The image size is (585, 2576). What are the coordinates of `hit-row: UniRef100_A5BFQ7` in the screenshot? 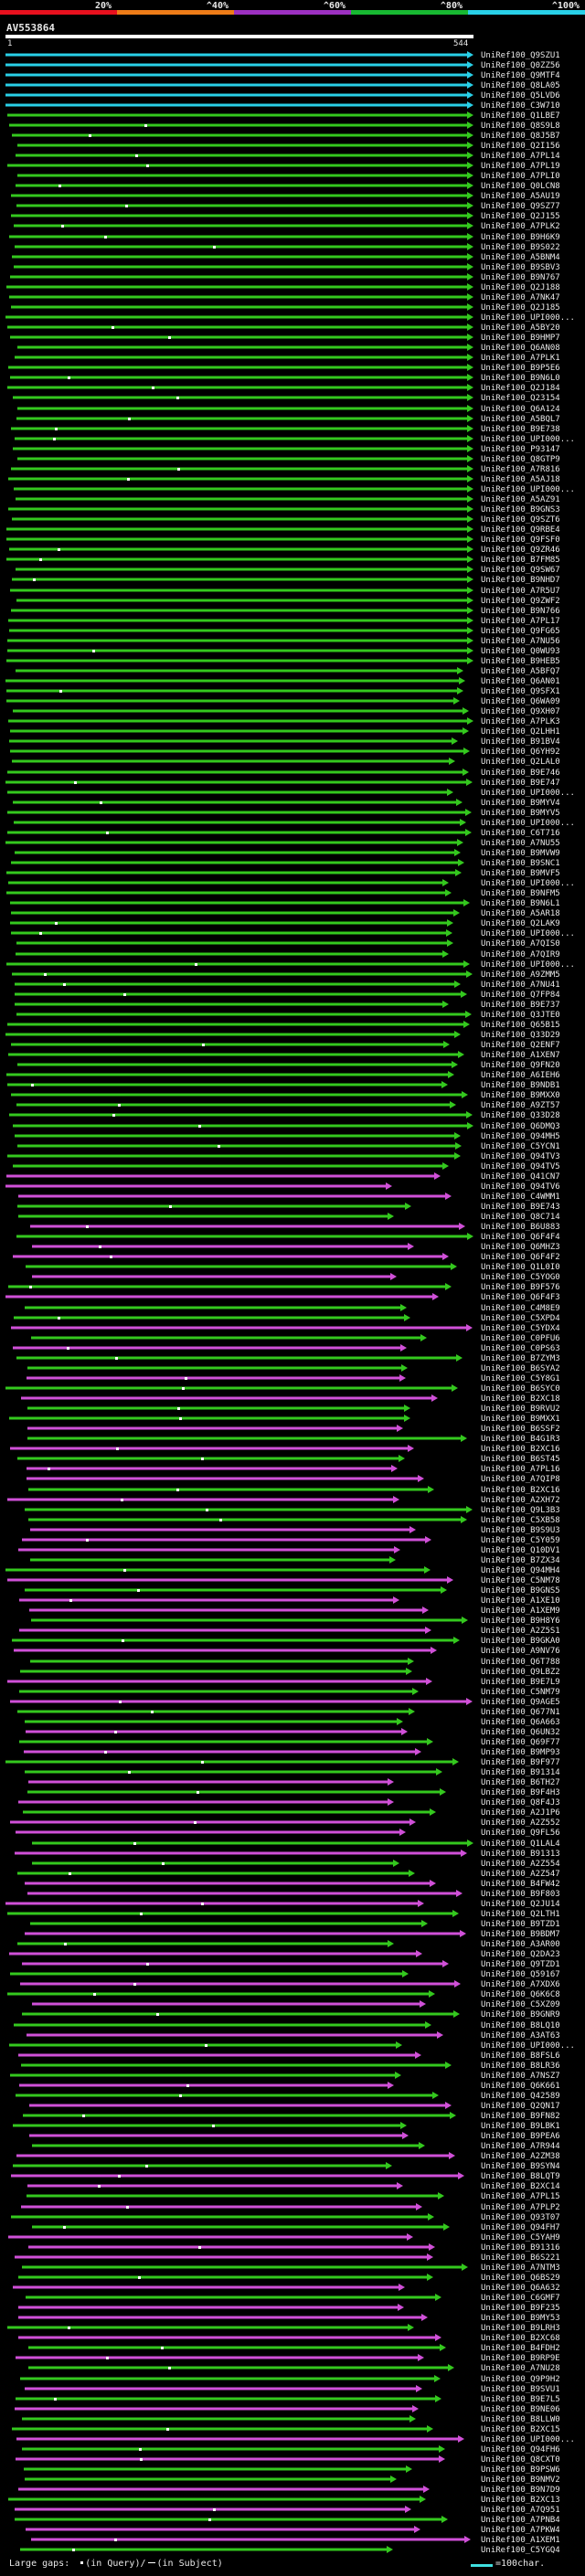 It's located at (288, 671).